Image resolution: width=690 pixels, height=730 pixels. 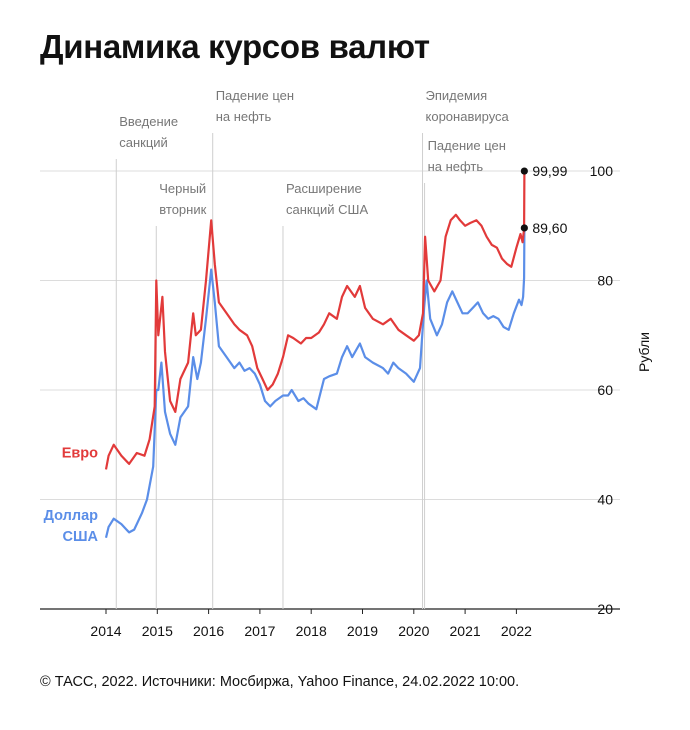 What do you see at coordinates (71, 516) in the screenshot?
I see `series-label: Доллар` at bounding box center [71, 516].